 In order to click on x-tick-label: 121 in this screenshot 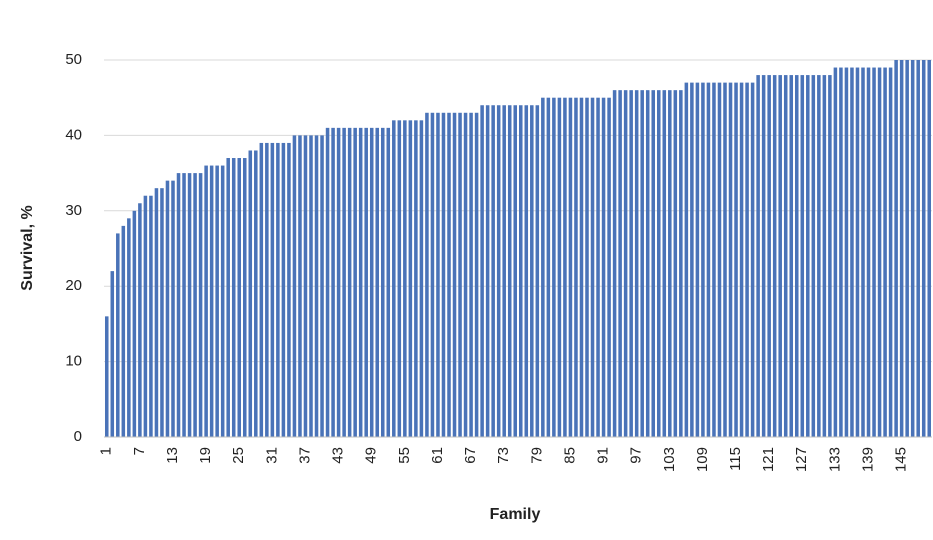, I will do `click(768, 459)`.